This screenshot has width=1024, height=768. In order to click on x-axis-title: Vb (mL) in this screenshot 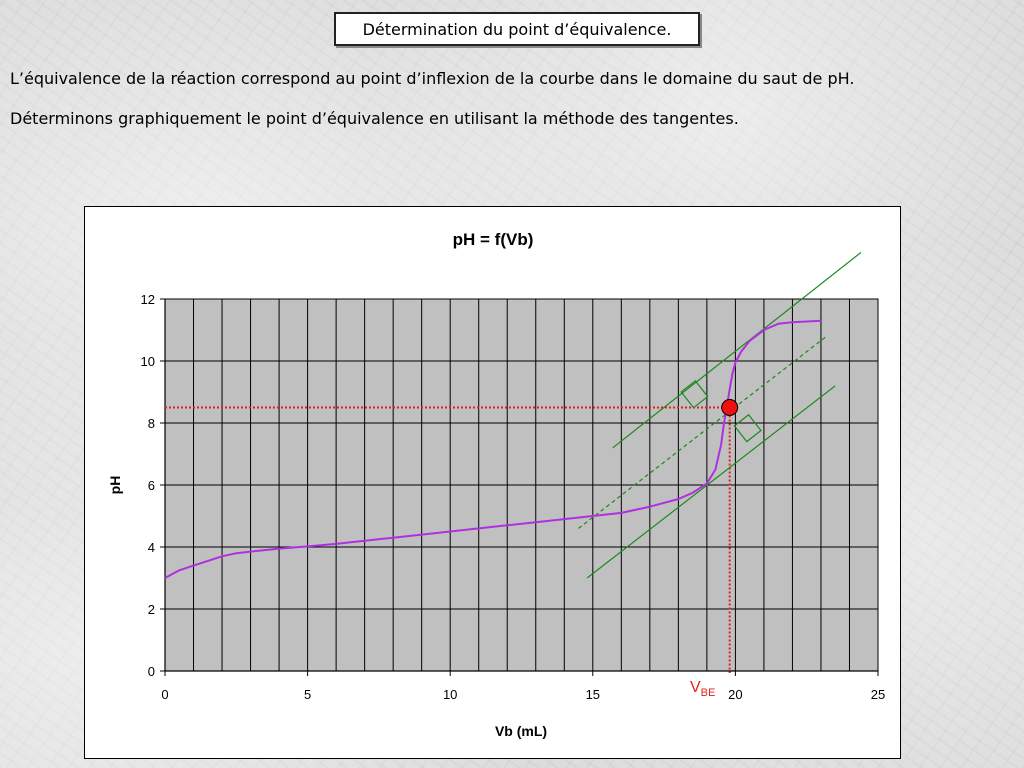, I will do `click(521, 731)`.